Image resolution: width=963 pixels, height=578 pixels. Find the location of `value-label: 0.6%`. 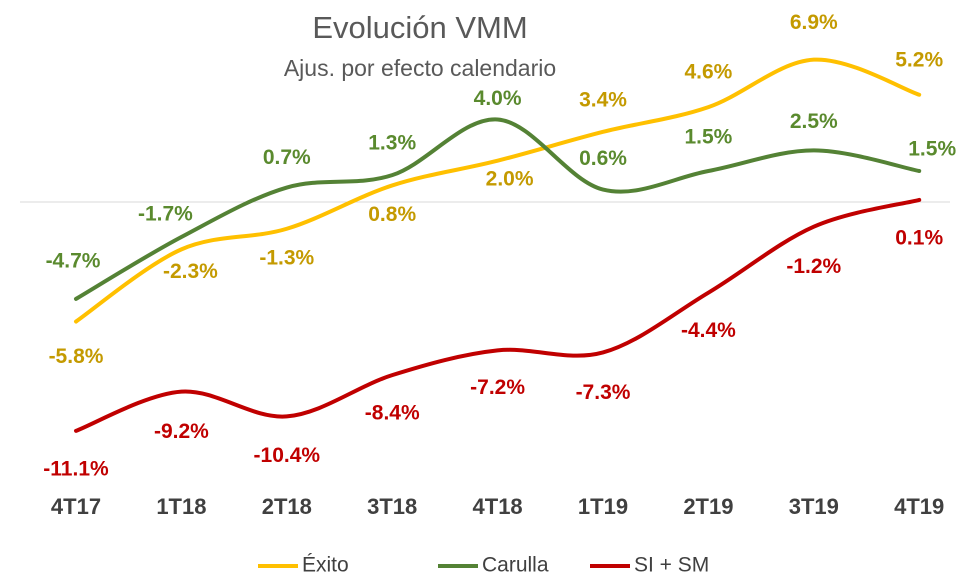

value-label: 0.6% is located at coordinates (603, 158).